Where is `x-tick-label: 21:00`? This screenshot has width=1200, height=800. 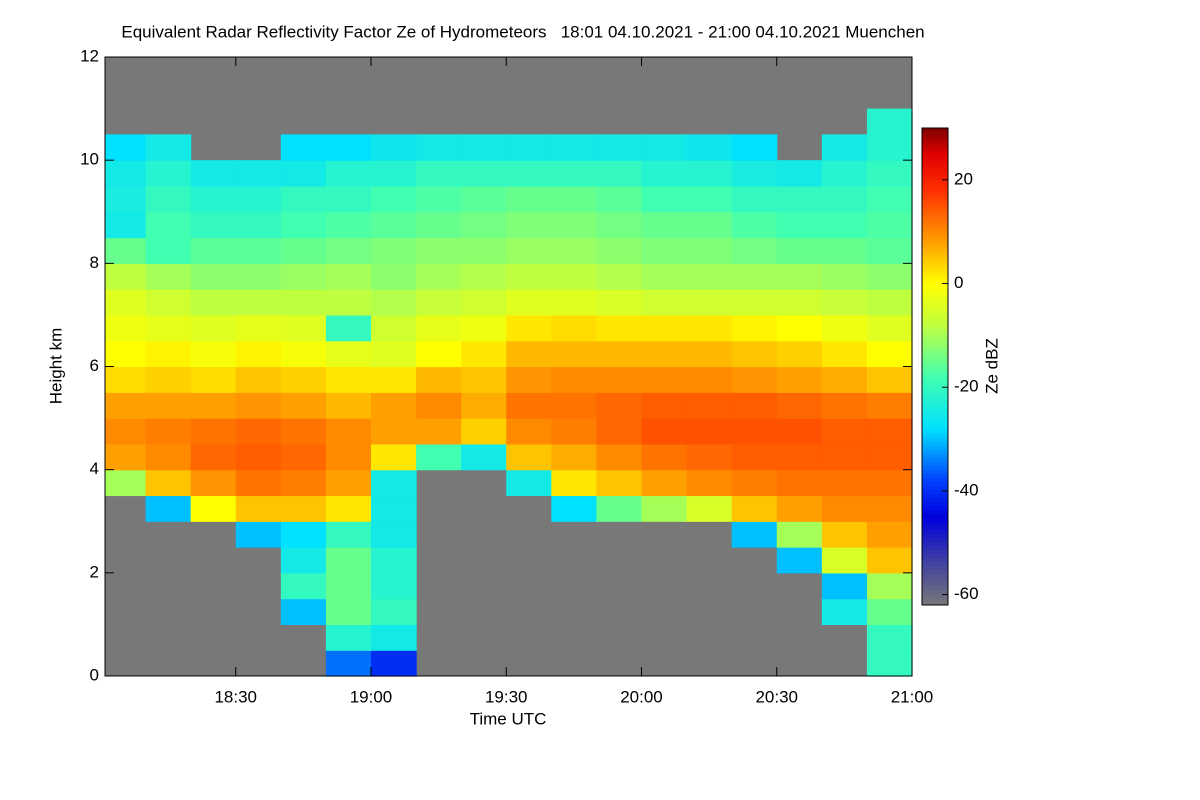
x-tick-label: 21:00 is located at coordinates (912, 696).